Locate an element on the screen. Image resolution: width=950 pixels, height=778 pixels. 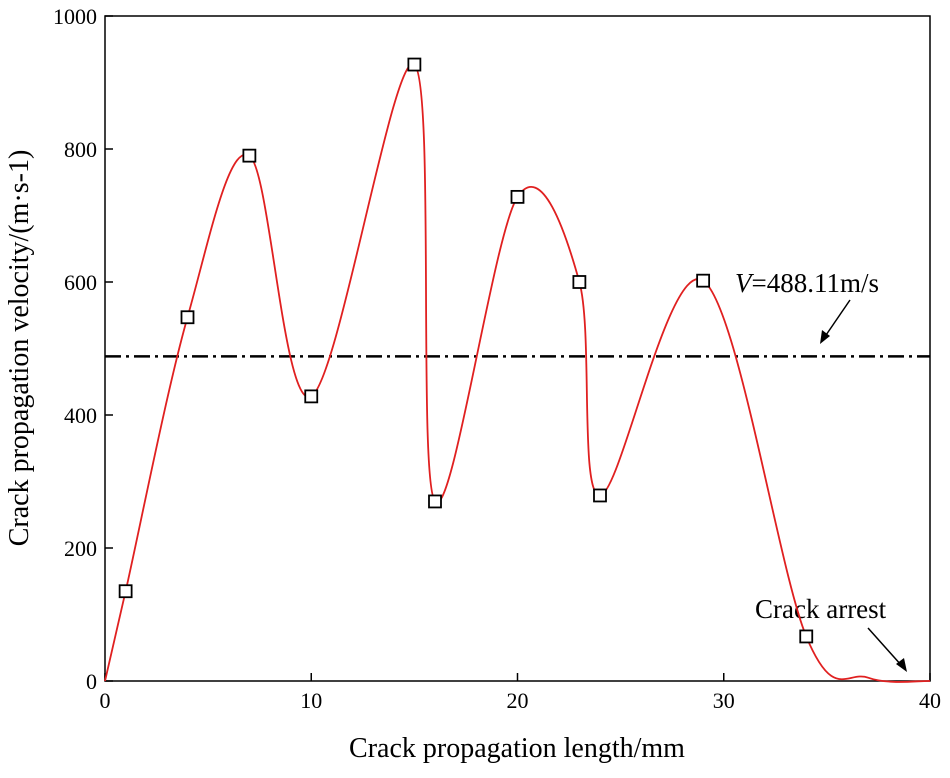
y-tick-label: 200 is located at coordinates (80, 548).